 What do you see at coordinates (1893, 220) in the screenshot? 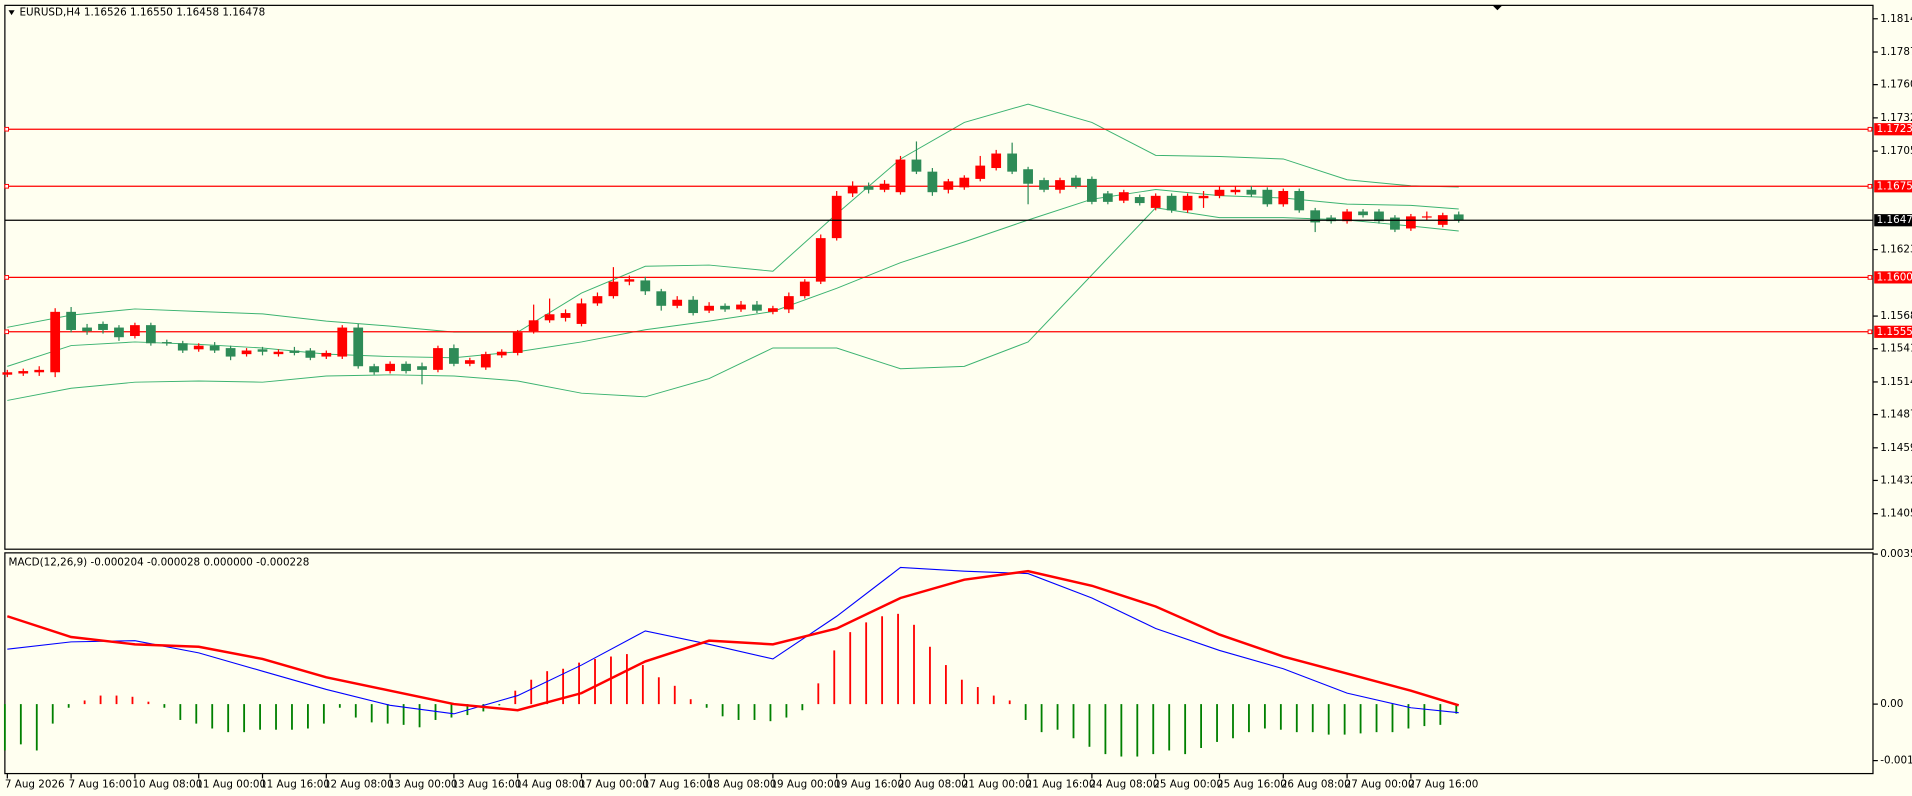
I see `price-label-box` at bounding box center [1893, 220].